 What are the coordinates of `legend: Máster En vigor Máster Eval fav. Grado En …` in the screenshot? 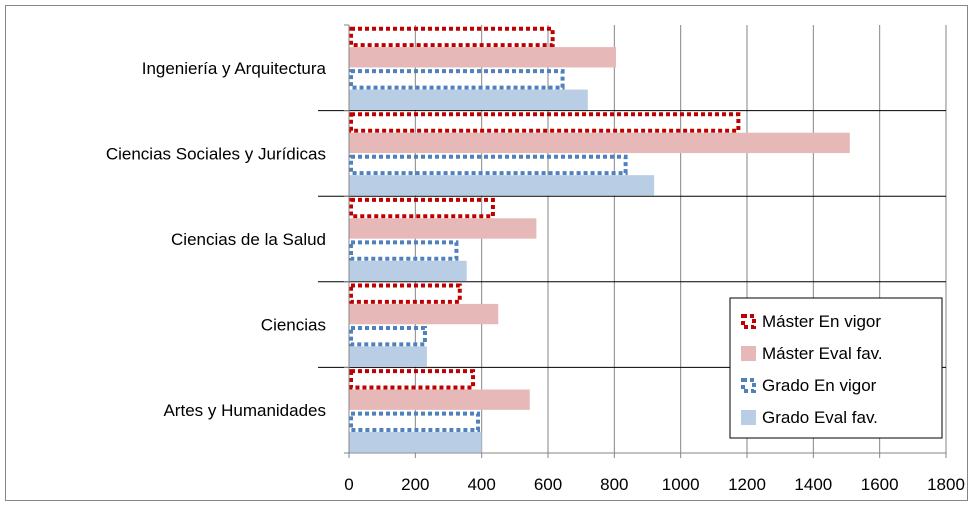 It's located at (836, 368).